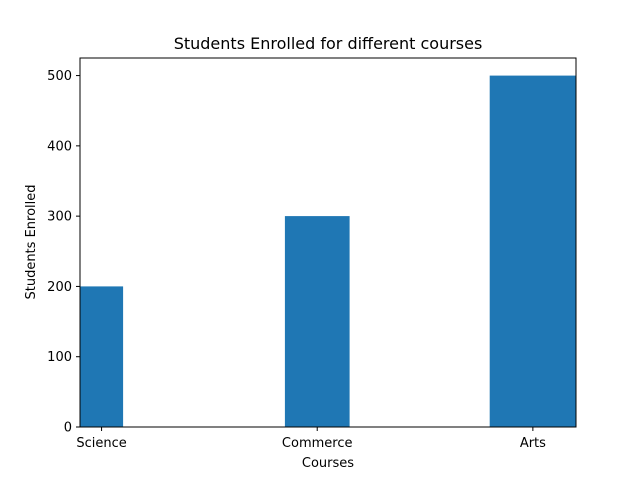  I want to click on y-tick-label: 0, so click(68, 428).